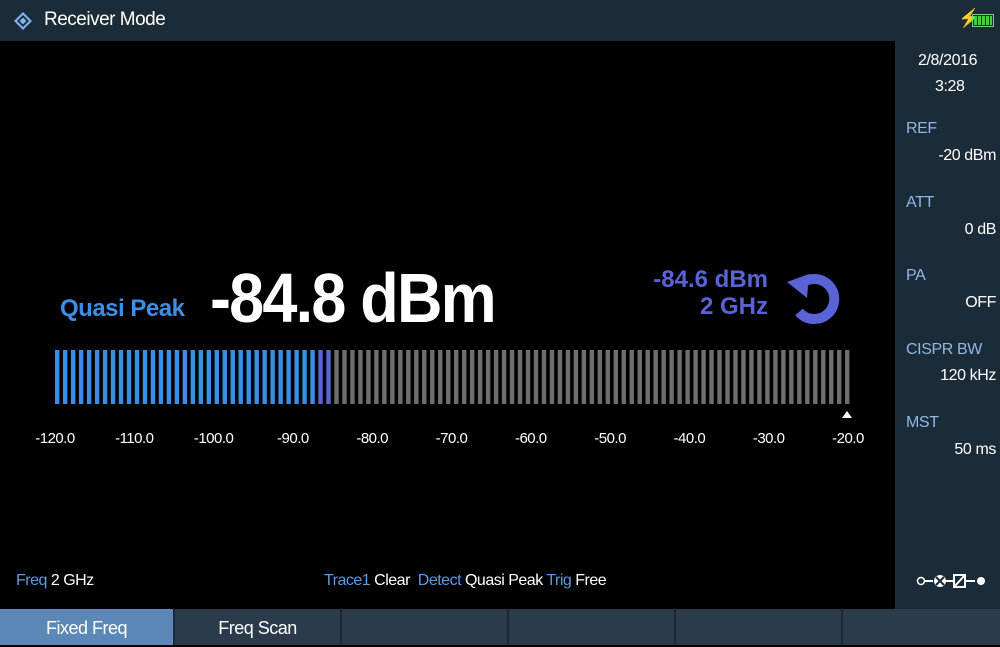 Image resolution: width=1000 pixels, height=647 pixels. What do you see at coordinates (948, 60) in the screenshot?
I see `date-display: 2/8/2016` at bounding box center [948, 60].